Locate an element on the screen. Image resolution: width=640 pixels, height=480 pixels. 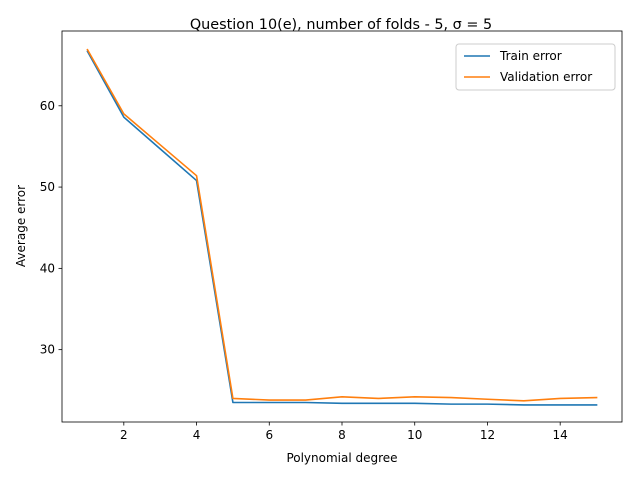
y-axis-label: Average error is located at coordinates (21, 226).